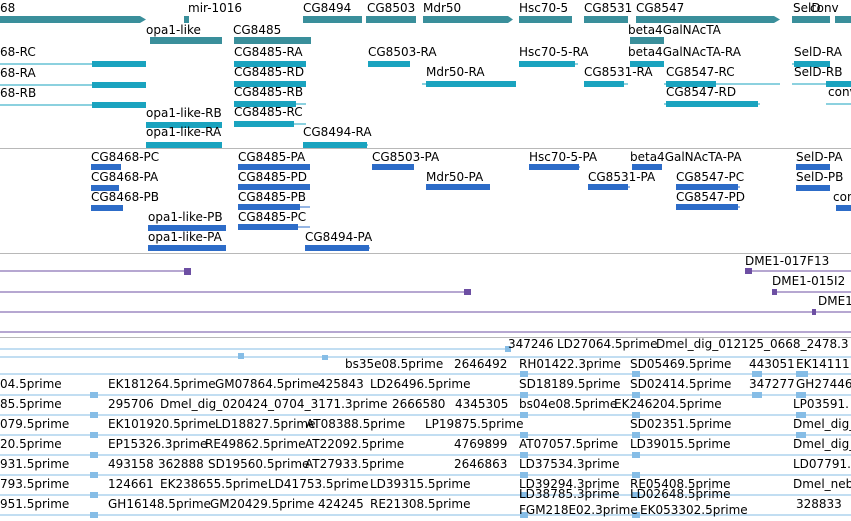 The image size is (851, 521). I want to click on est-label: 295706, so click(131, 404).